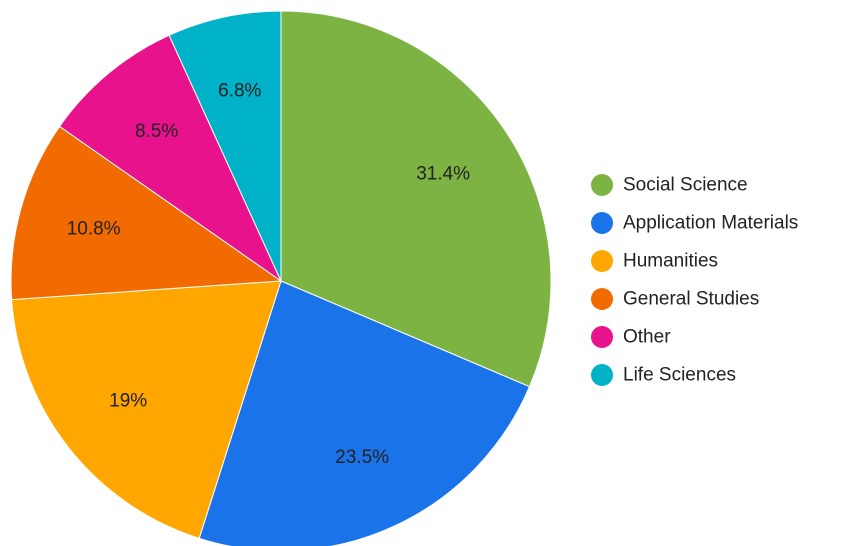  What do you see at coordinates (362, 457) in the screenshot?
I see `slice-label-application-materials: 23.5%` at bounding box center [362, 457].